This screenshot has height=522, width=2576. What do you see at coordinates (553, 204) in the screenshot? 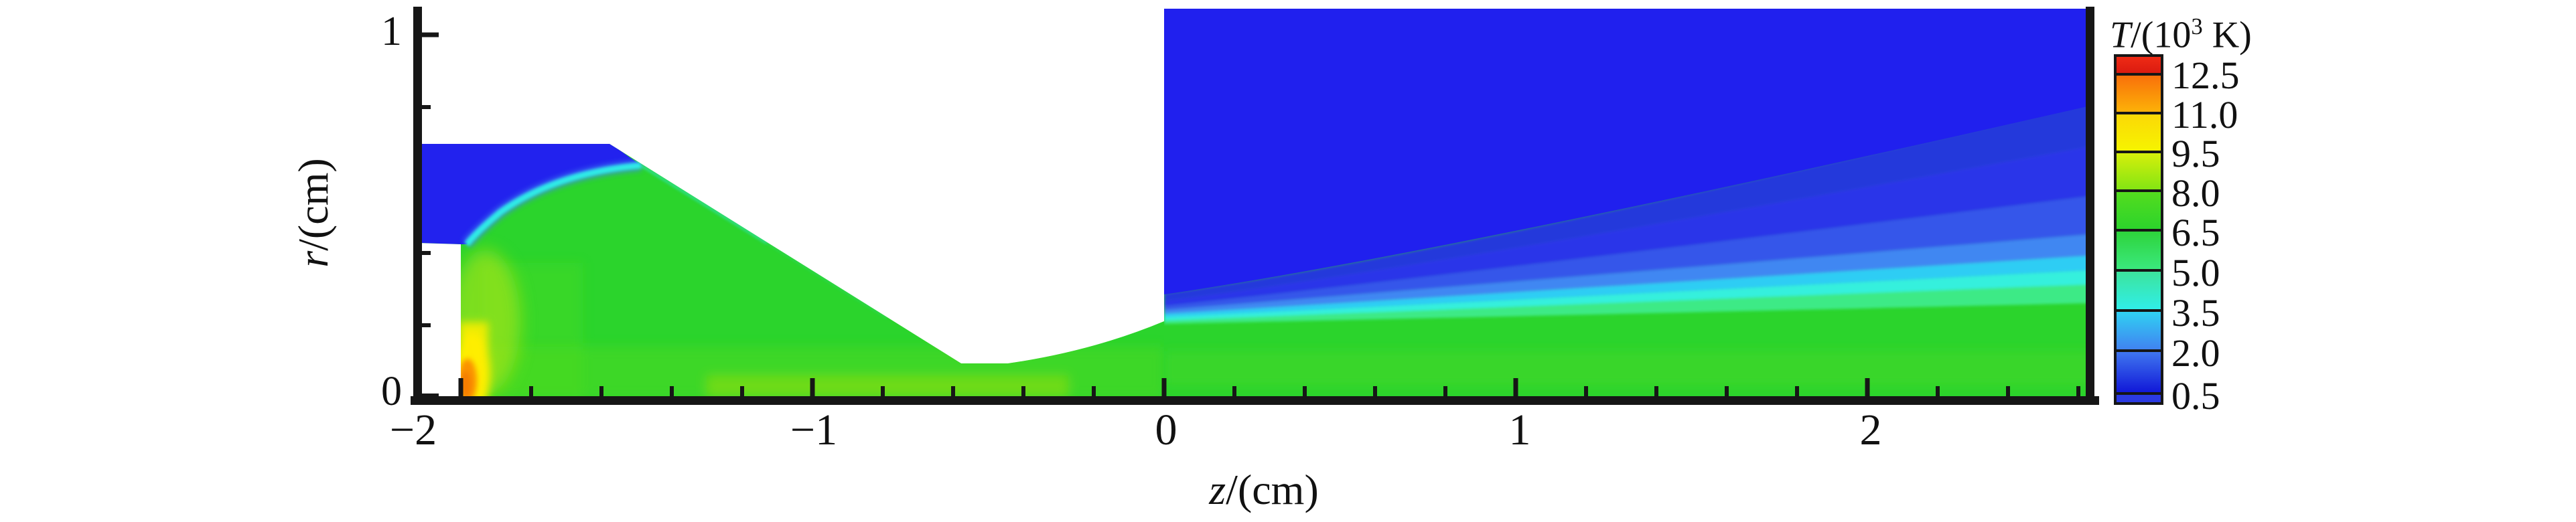
I see `inflow-jet-cyan-interface` at bounding box center [553, 204].